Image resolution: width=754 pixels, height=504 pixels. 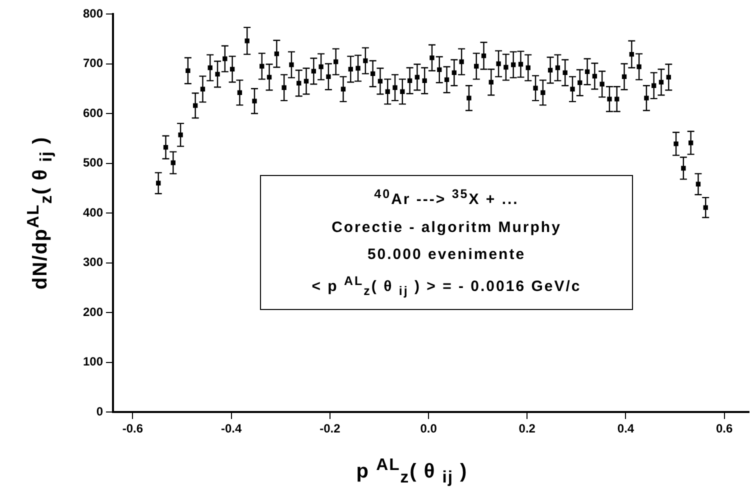 I want to click on x-tick-label: -0.4, so click(x=231, y=429).